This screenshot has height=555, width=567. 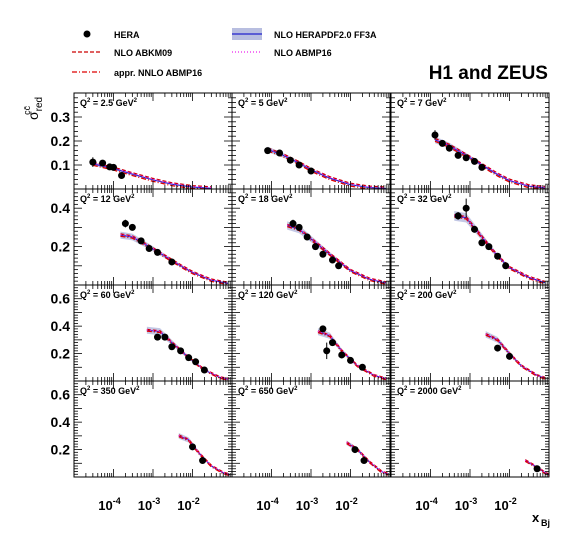 What do you see at coordinates (158, 73) in the screenshot?
I see `legend-label: appr. NNLO ABMP16` at bounding box center [158, 73].